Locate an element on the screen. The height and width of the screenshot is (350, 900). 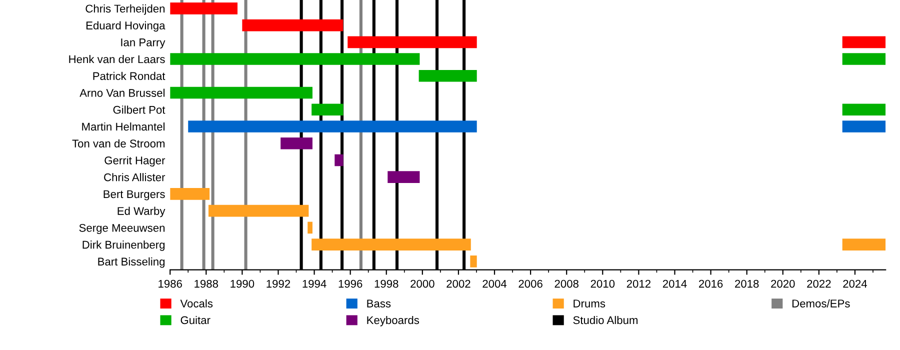
x-tick-label: 1986 is located at coordinates (170, 284).